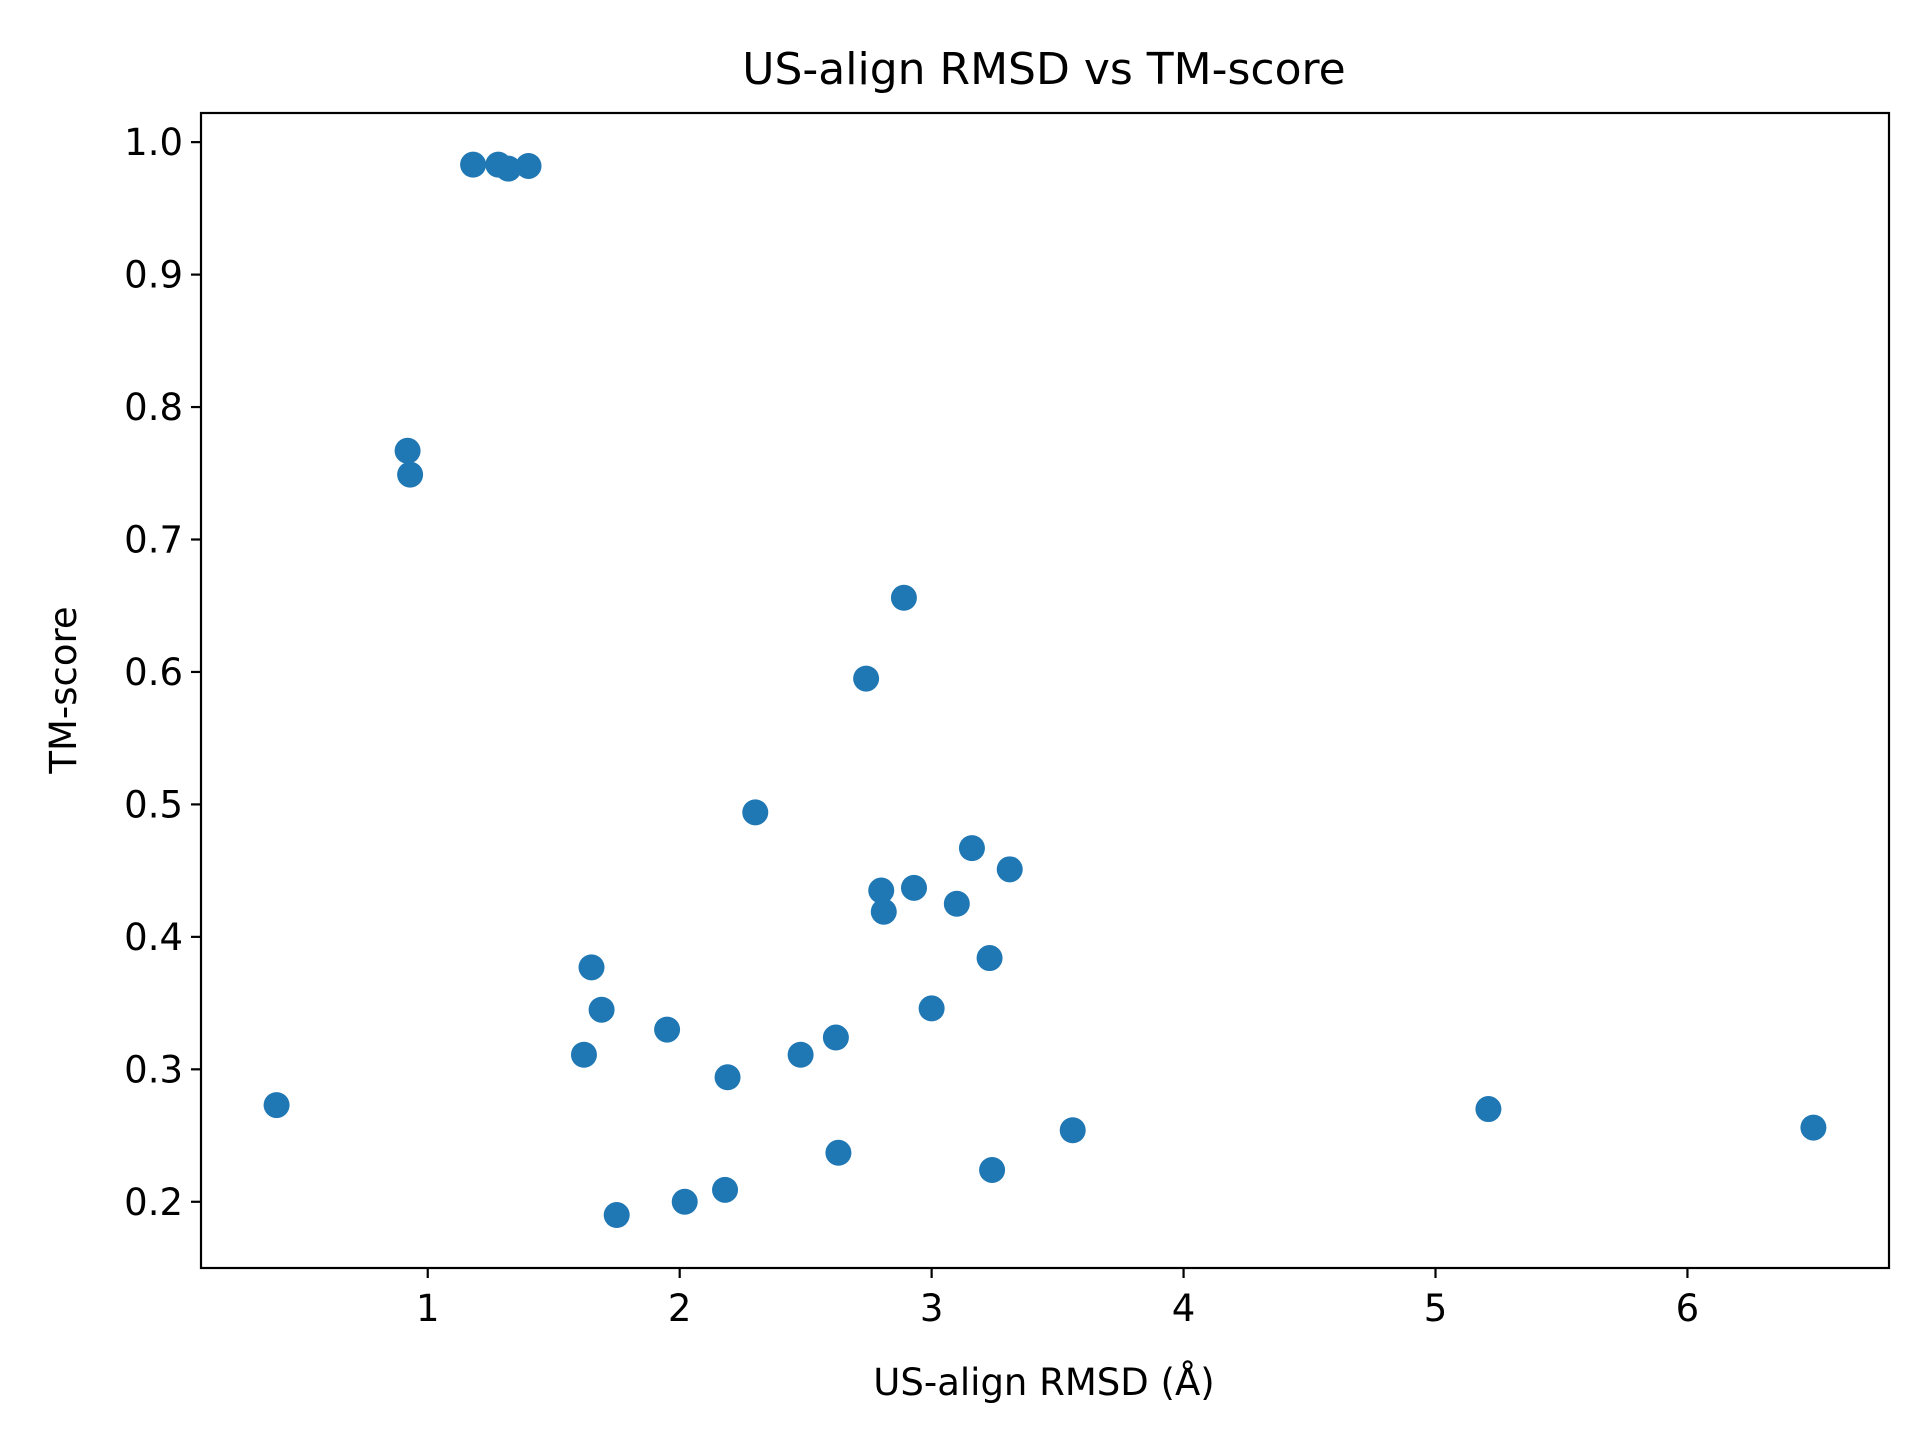 The image size is (1920, 1440). I want to click on y-tick-label: 0.6, so click(153, 672).